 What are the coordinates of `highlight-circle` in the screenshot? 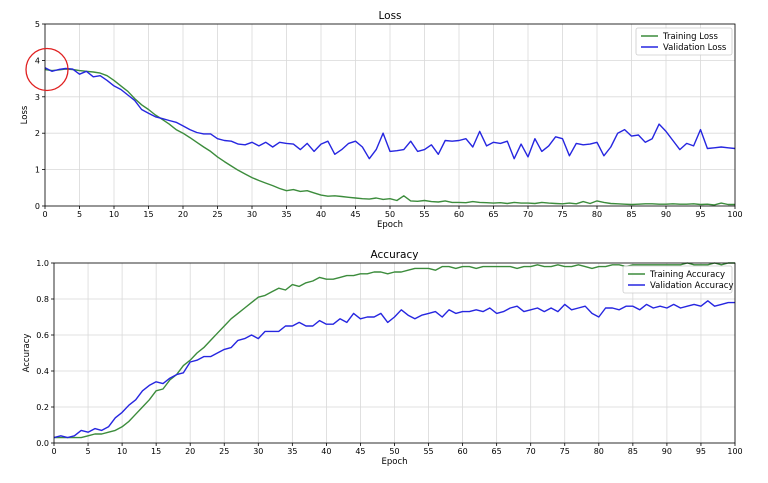 It's located at (47, 69).